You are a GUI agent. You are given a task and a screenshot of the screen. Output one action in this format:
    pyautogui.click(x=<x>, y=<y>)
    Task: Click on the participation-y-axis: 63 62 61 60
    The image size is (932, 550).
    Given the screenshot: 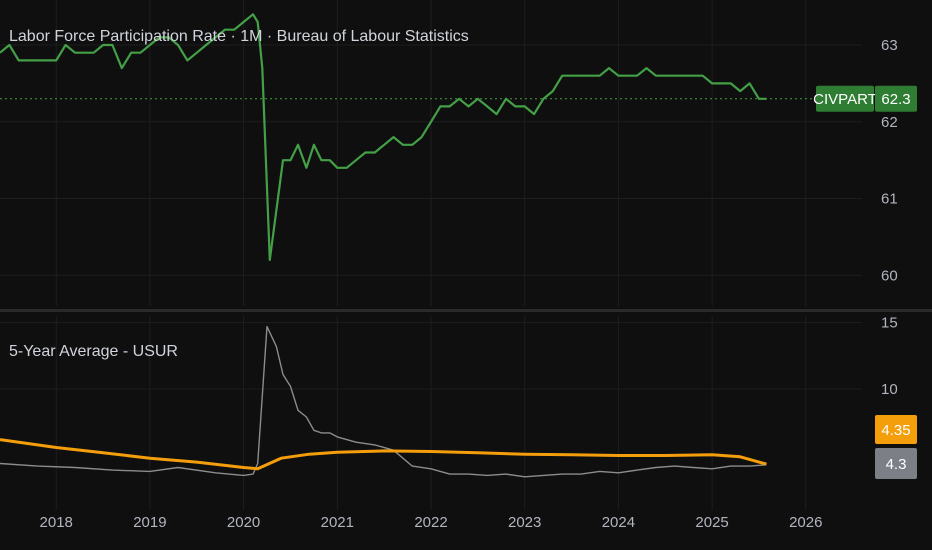 What is the action you would take?
    pyautogui.click(x=889, y=160)
    